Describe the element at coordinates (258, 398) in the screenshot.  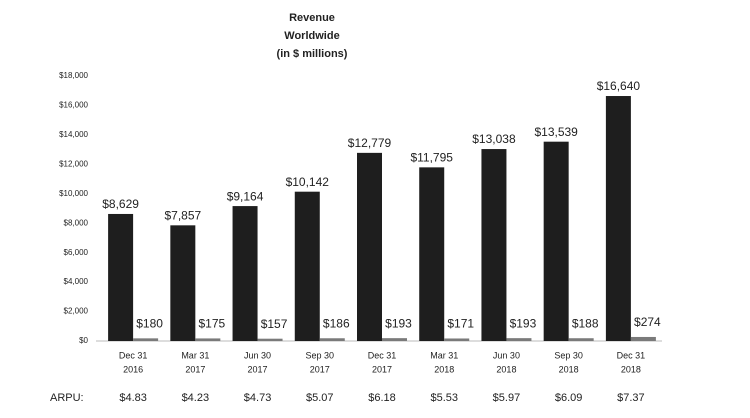
I see `arpu-value: $4.73` at that location.